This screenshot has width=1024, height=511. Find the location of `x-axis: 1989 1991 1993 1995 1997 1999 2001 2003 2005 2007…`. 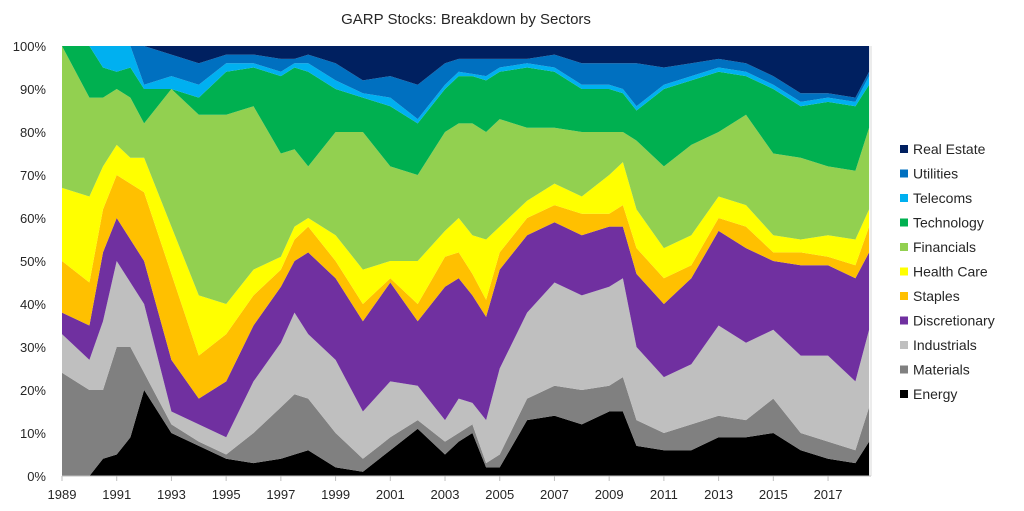

x-axis: 1989 1991 1993 1995 1997 1999 2001 2003 2005 2007… is located at coordinates (445, 489).